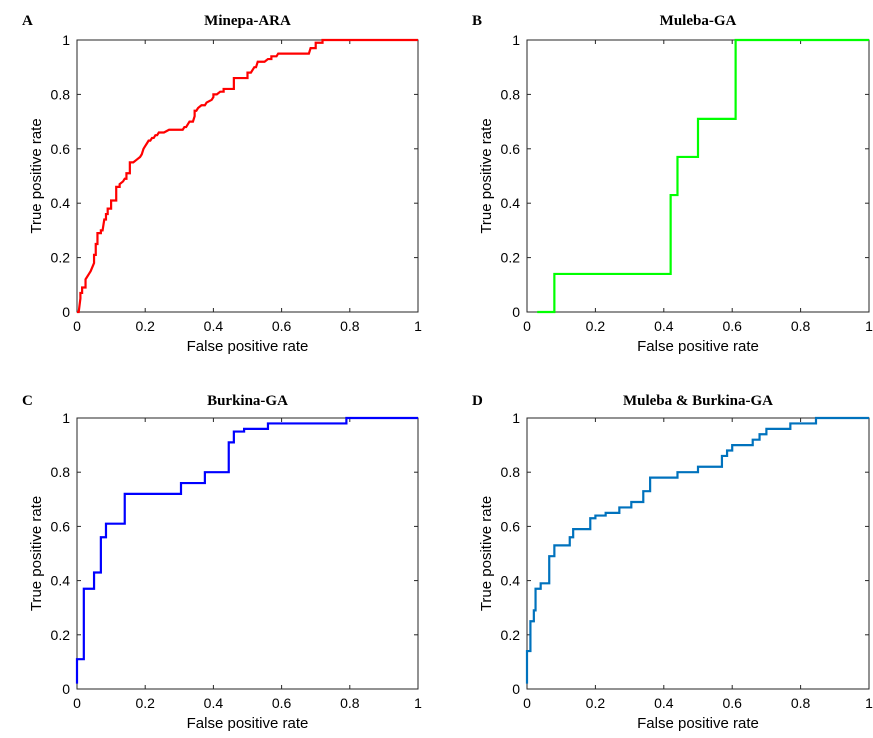 This screenshot has height=738, width=873. Describe the element at coordinates (477, 21) in the screenshot. I see `panel-letter: B` at that location.